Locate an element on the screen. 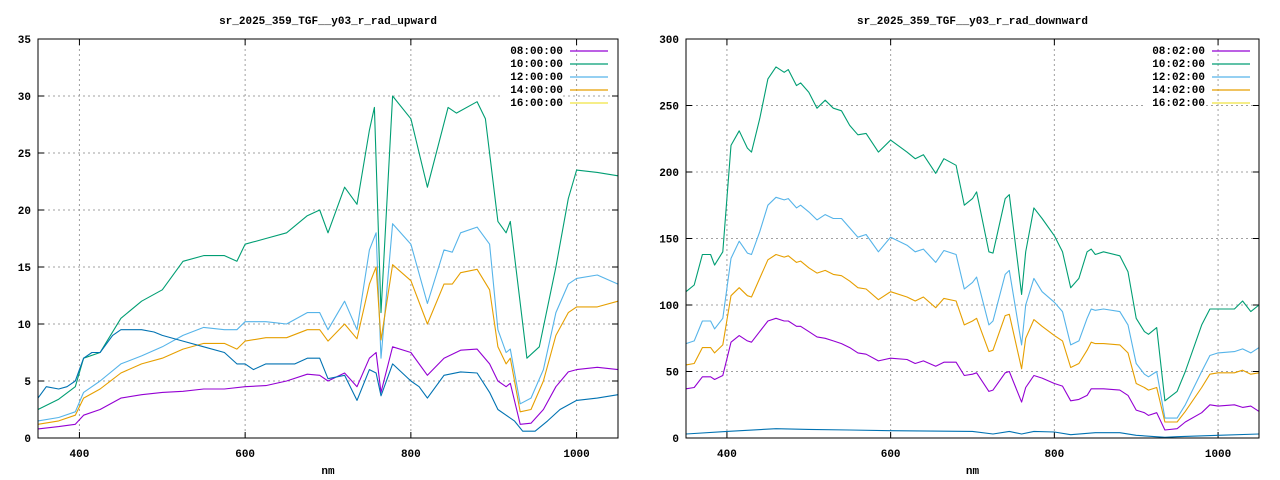 The image size is (1280, 480). chart-title: sr_2025_359_TGF__y03_r_rad_downward is located at coordinates (972, 22).